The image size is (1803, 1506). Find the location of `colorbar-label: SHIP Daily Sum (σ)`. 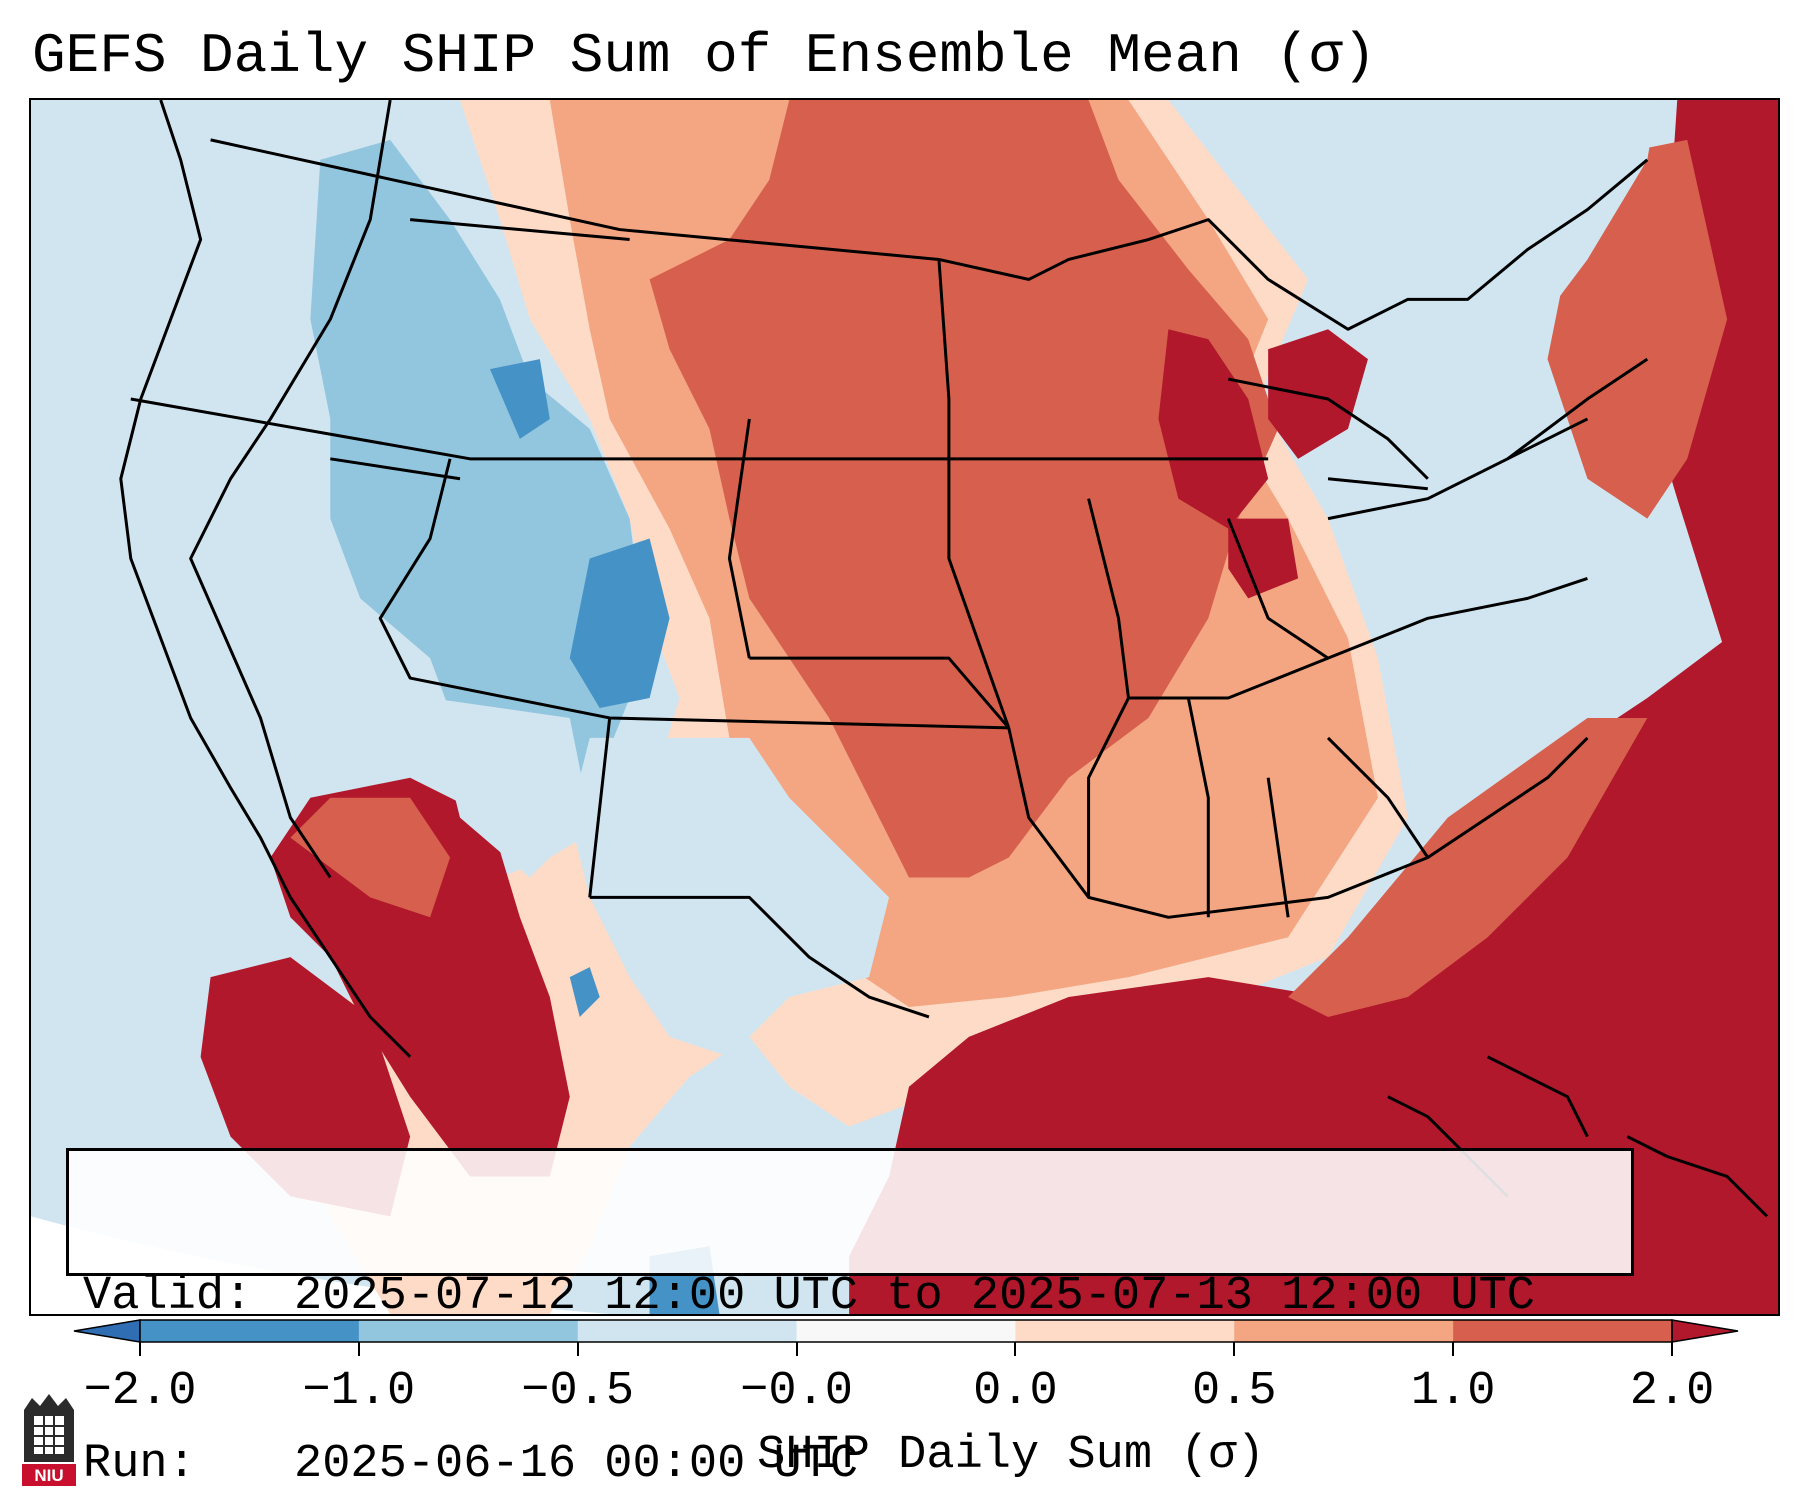

colorbar-label: SHIP Daily Sum (σ) is located at coordinates (1011, 1455).